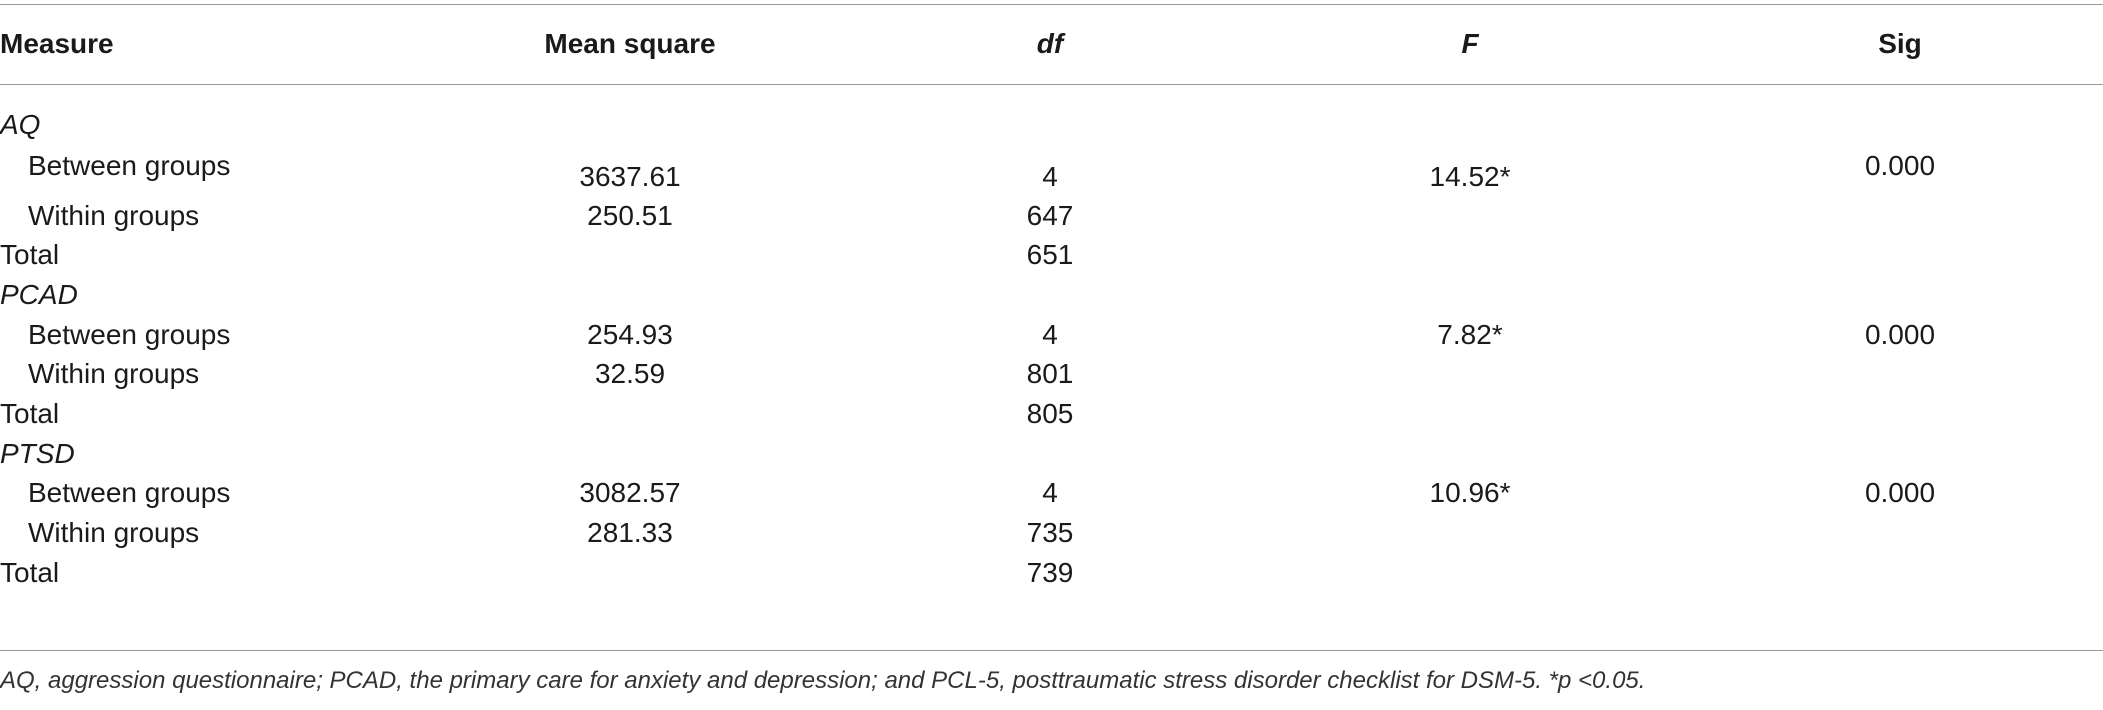  I want to click on row-label-pcad-within: Within groups, so click(114, 373).